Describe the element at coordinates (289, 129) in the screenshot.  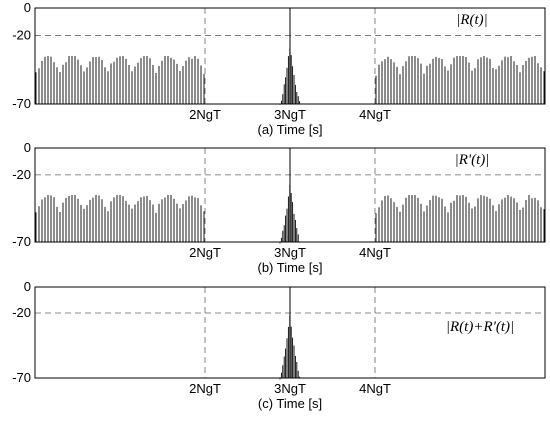
I see `panel-a-xlabel: (a) Time [s]` at that location.